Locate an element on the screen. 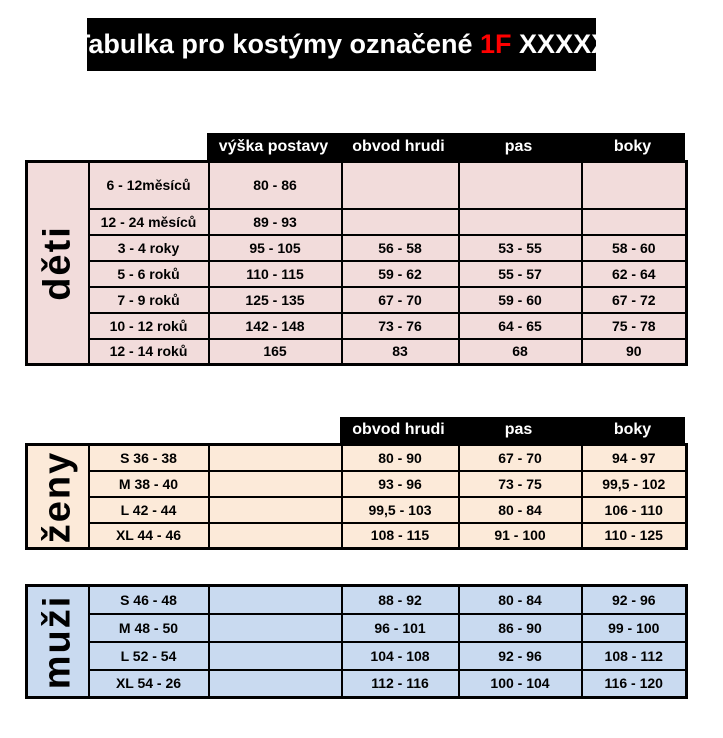 This screenshot has width=723, height=738. title-code-highlight: 1F is located at coordinates (496, 44).